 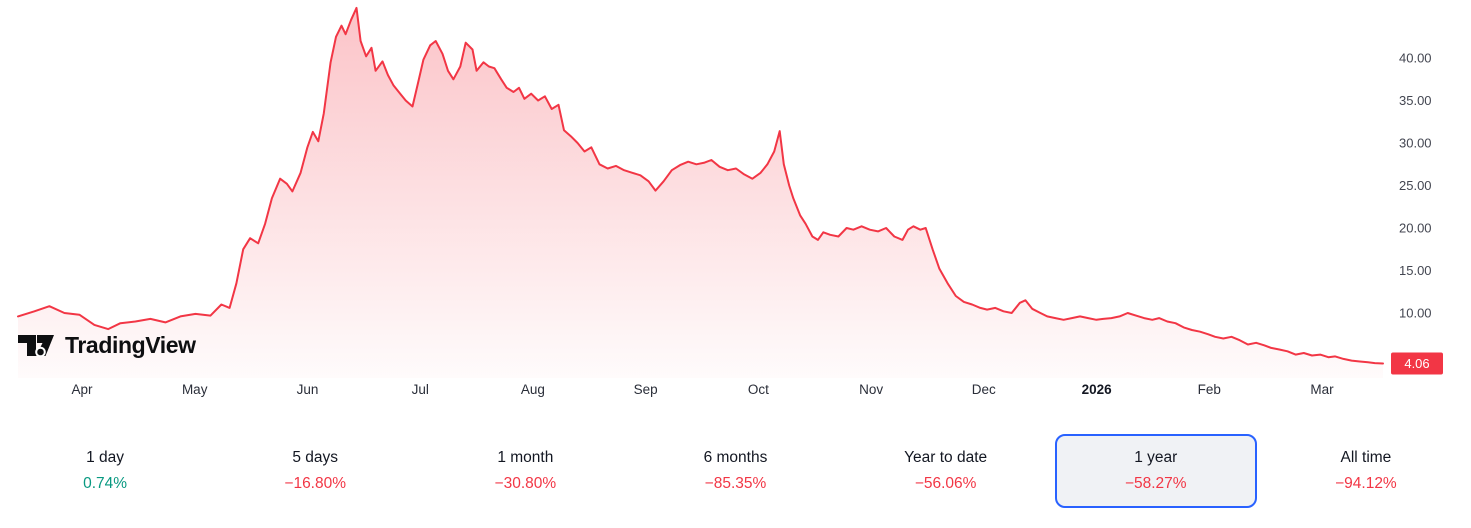 What do you see at coordinates (36, 346) in the screenshot?
I see `tradingview-logo-icon` at bounding box center [36, 346].